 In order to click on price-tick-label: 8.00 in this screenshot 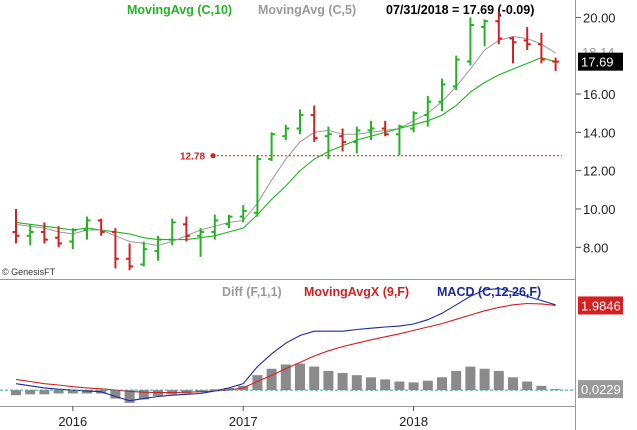, I will do `click(595, 247)`.